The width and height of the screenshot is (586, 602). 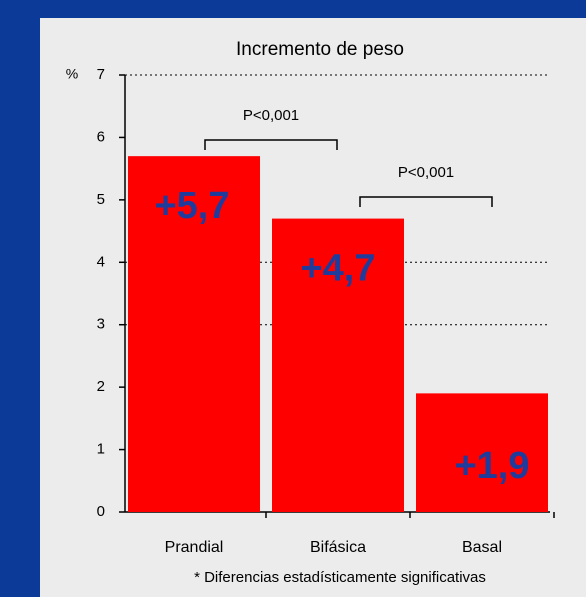 What do you see at coordinates (491, 466) in the screenshot?
I see `data-label: +1,9` at bounding box center [491, 466].